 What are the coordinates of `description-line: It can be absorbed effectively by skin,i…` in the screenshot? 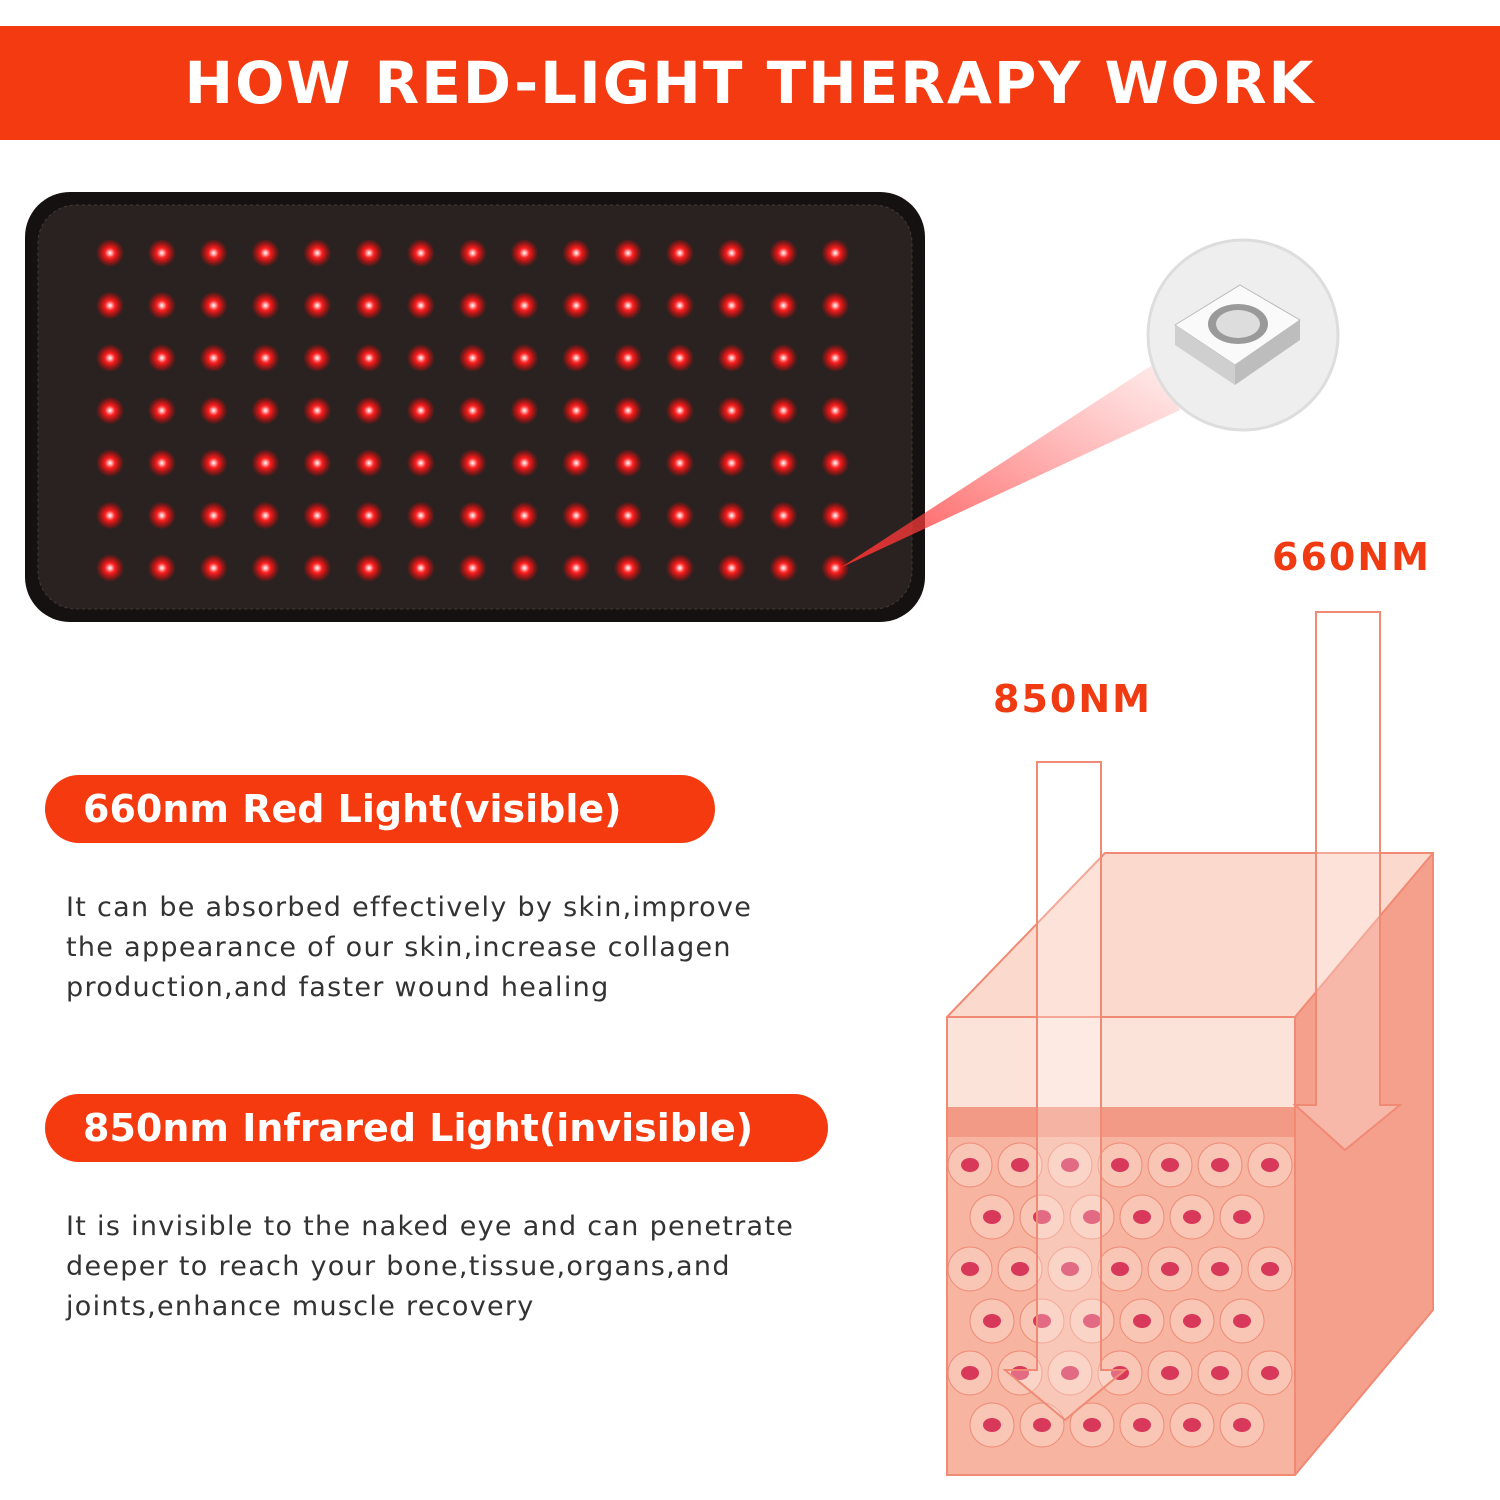 It's located at (409, 907).